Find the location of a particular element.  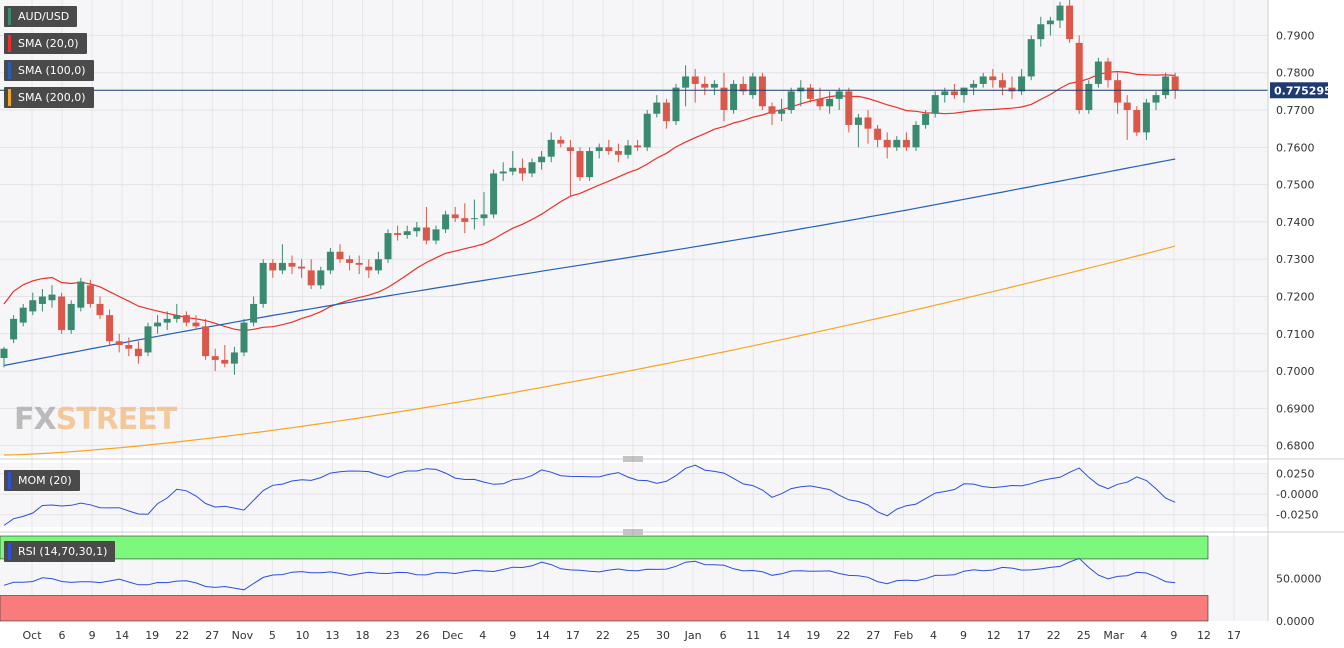

rsi-tag: RSI (14,70,30,1) is located at coordinates (60, 551).